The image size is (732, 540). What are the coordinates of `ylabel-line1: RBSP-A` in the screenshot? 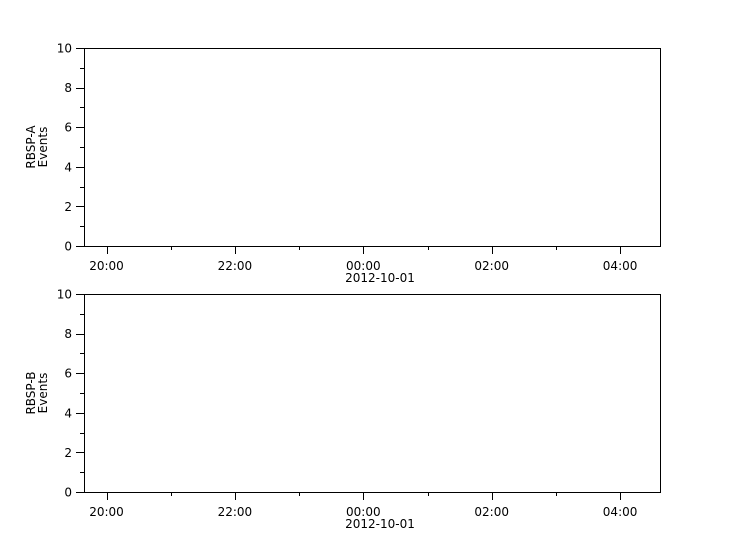 It's located at (31, 147).